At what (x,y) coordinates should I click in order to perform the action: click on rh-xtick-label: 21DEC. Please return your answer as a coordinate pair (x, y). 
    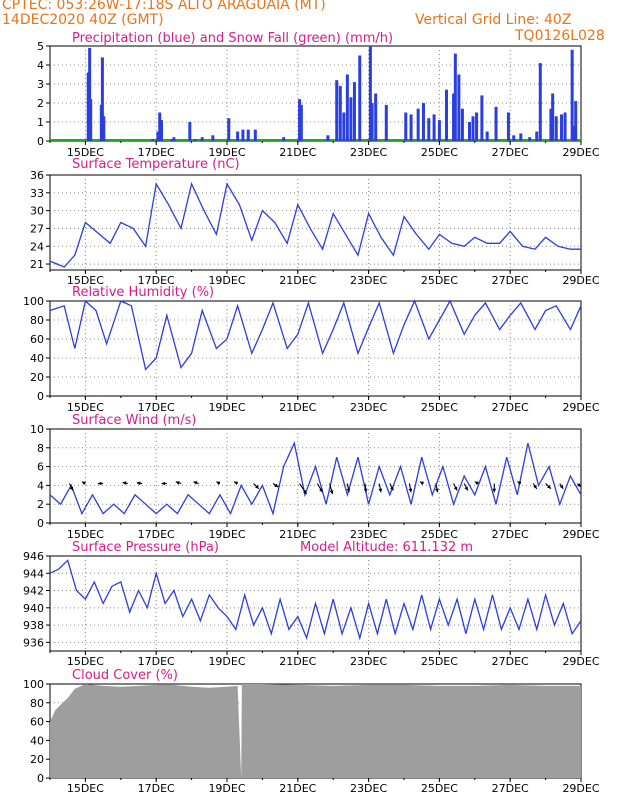
    Looking at the image, I should click on (297, 407).